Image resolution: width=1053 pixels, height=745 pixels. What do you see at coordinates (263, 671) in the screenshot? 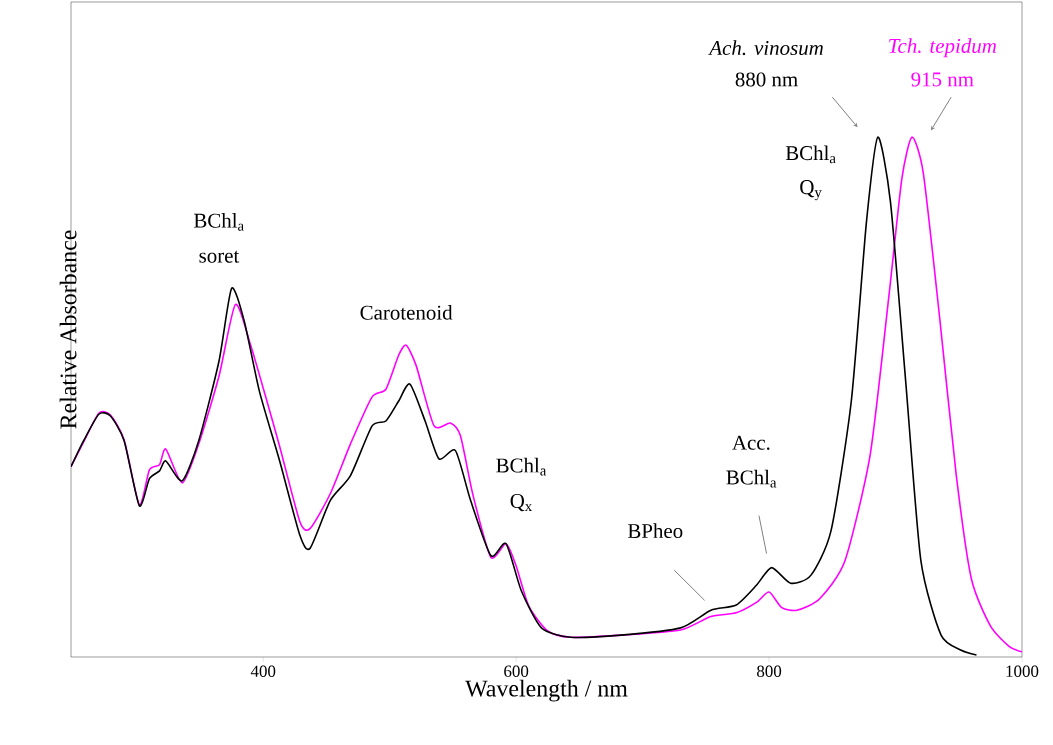
I see `x-tick-label: 400` at bounding box center [263, 671].